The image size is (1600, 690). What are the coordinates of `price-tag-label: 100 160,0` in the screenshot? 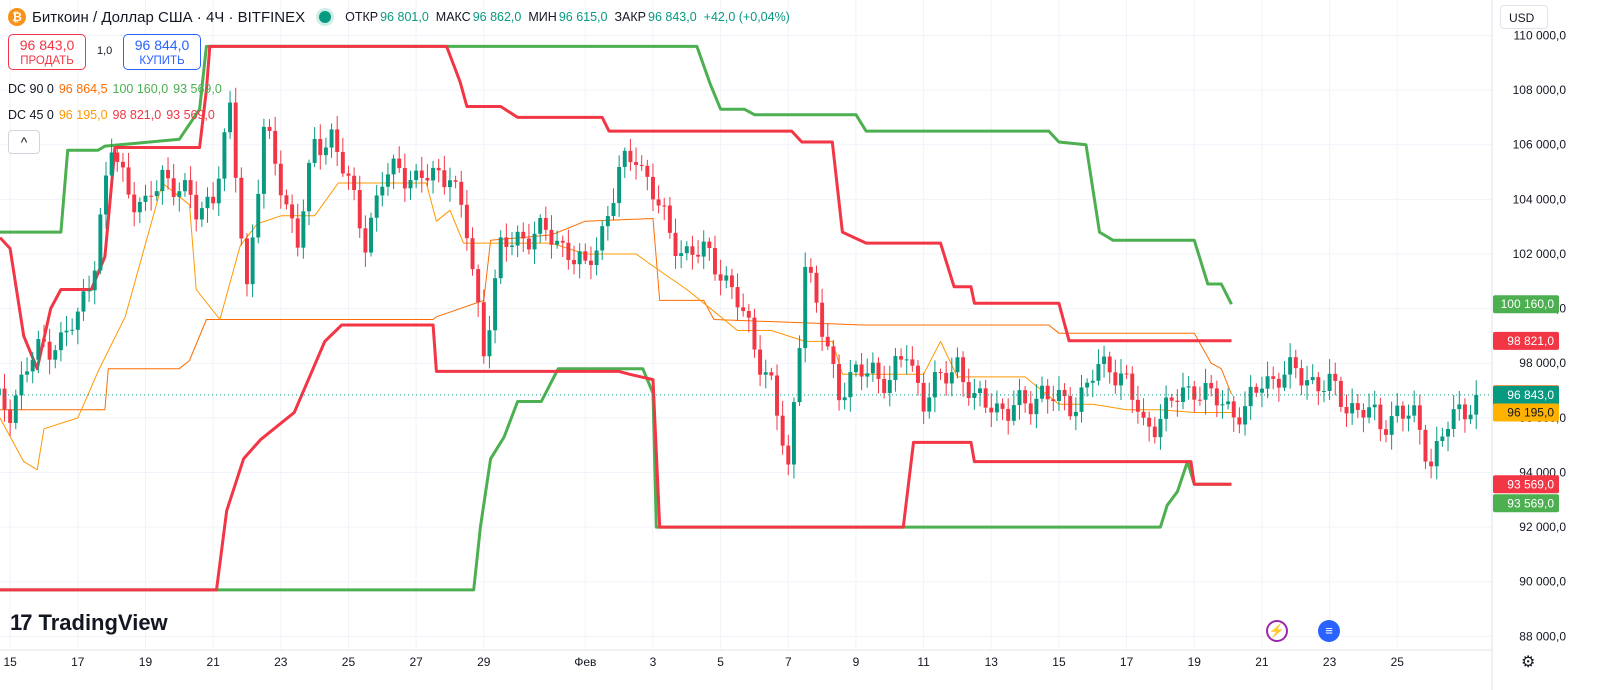 It's located at (1528, 304).